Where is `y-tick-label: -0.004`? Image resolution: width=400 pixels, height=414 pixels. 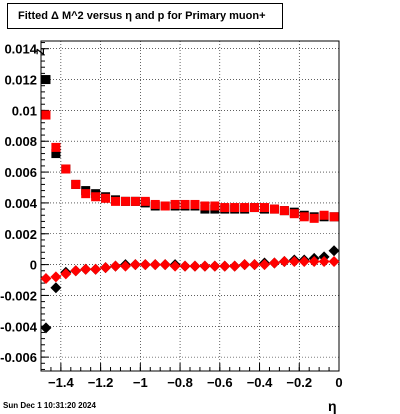
y-tick-label: -0.004 is located at coordinates (19, 326).